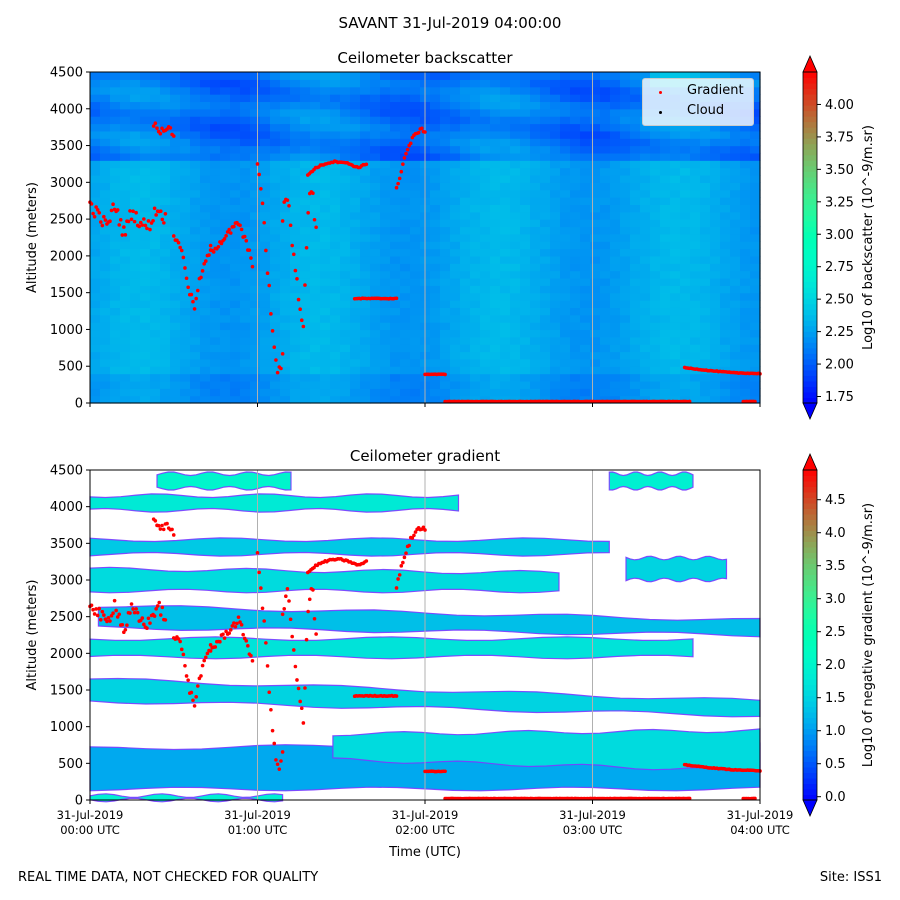  Describe the element at coordinates (168, 877) in the screenshot. I see `quality-disclaimer: REAL TIME DATA, NOT CHECKED FOR QUALITY` at that location.